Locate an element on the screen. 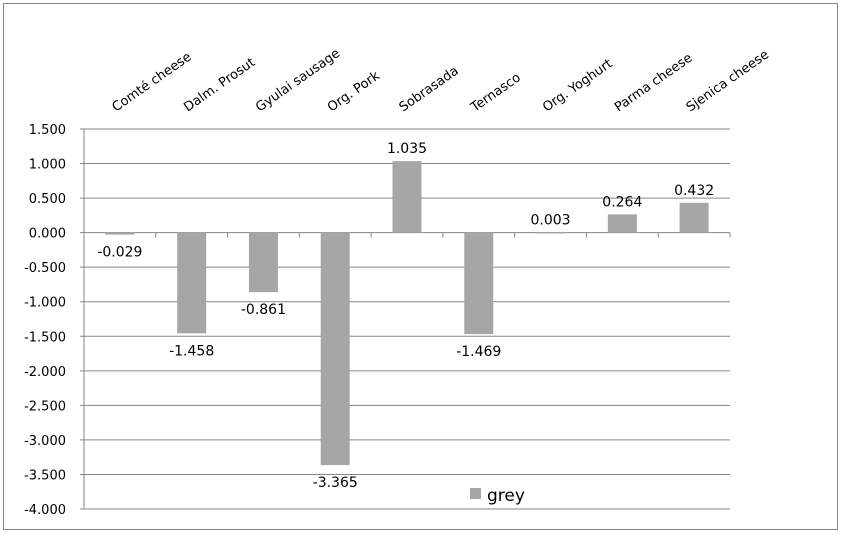 The height and width of the screenshot is (534, 842). y-tick-label: -3.500 is located at coordinates (45, 475).